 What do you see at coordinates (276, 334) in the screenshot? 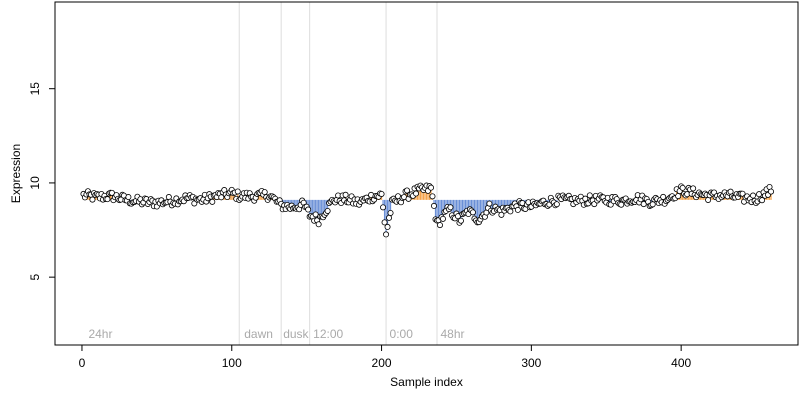
I see `annotations: 24hr dawn dusk 12:00 0:00 48hr` at bounding box center [276, 334].